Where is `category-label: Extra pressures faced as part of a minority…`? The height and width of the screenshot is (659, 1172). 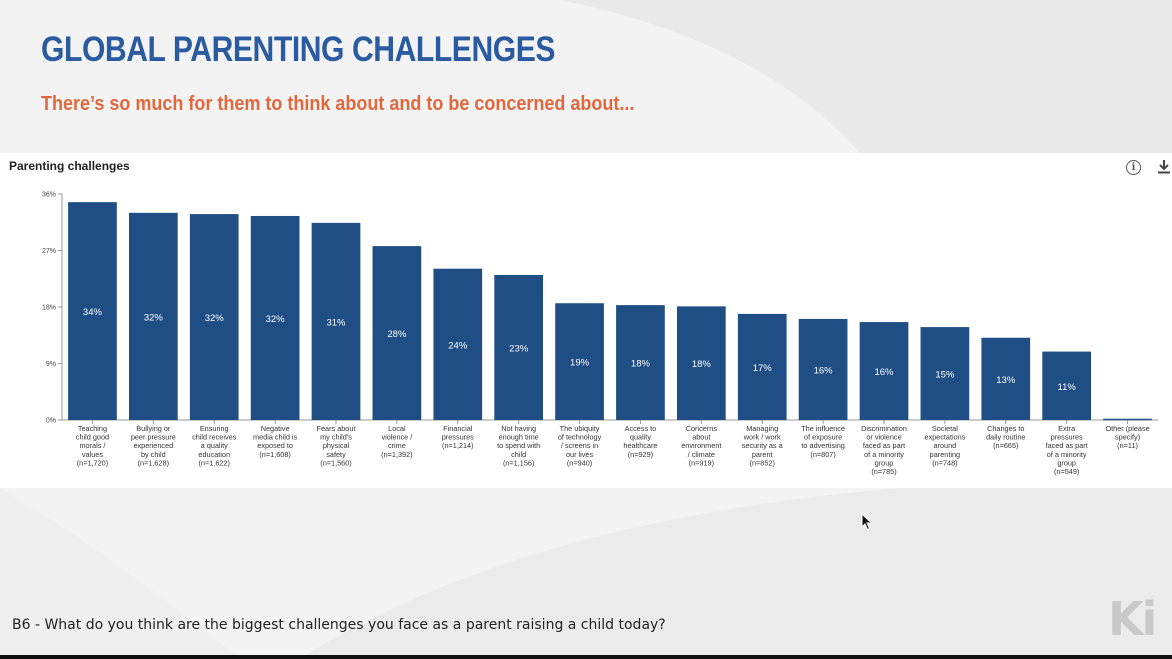
category-label: Extra pressures faced as part of a minority… is located at coordinates (1067, 450).